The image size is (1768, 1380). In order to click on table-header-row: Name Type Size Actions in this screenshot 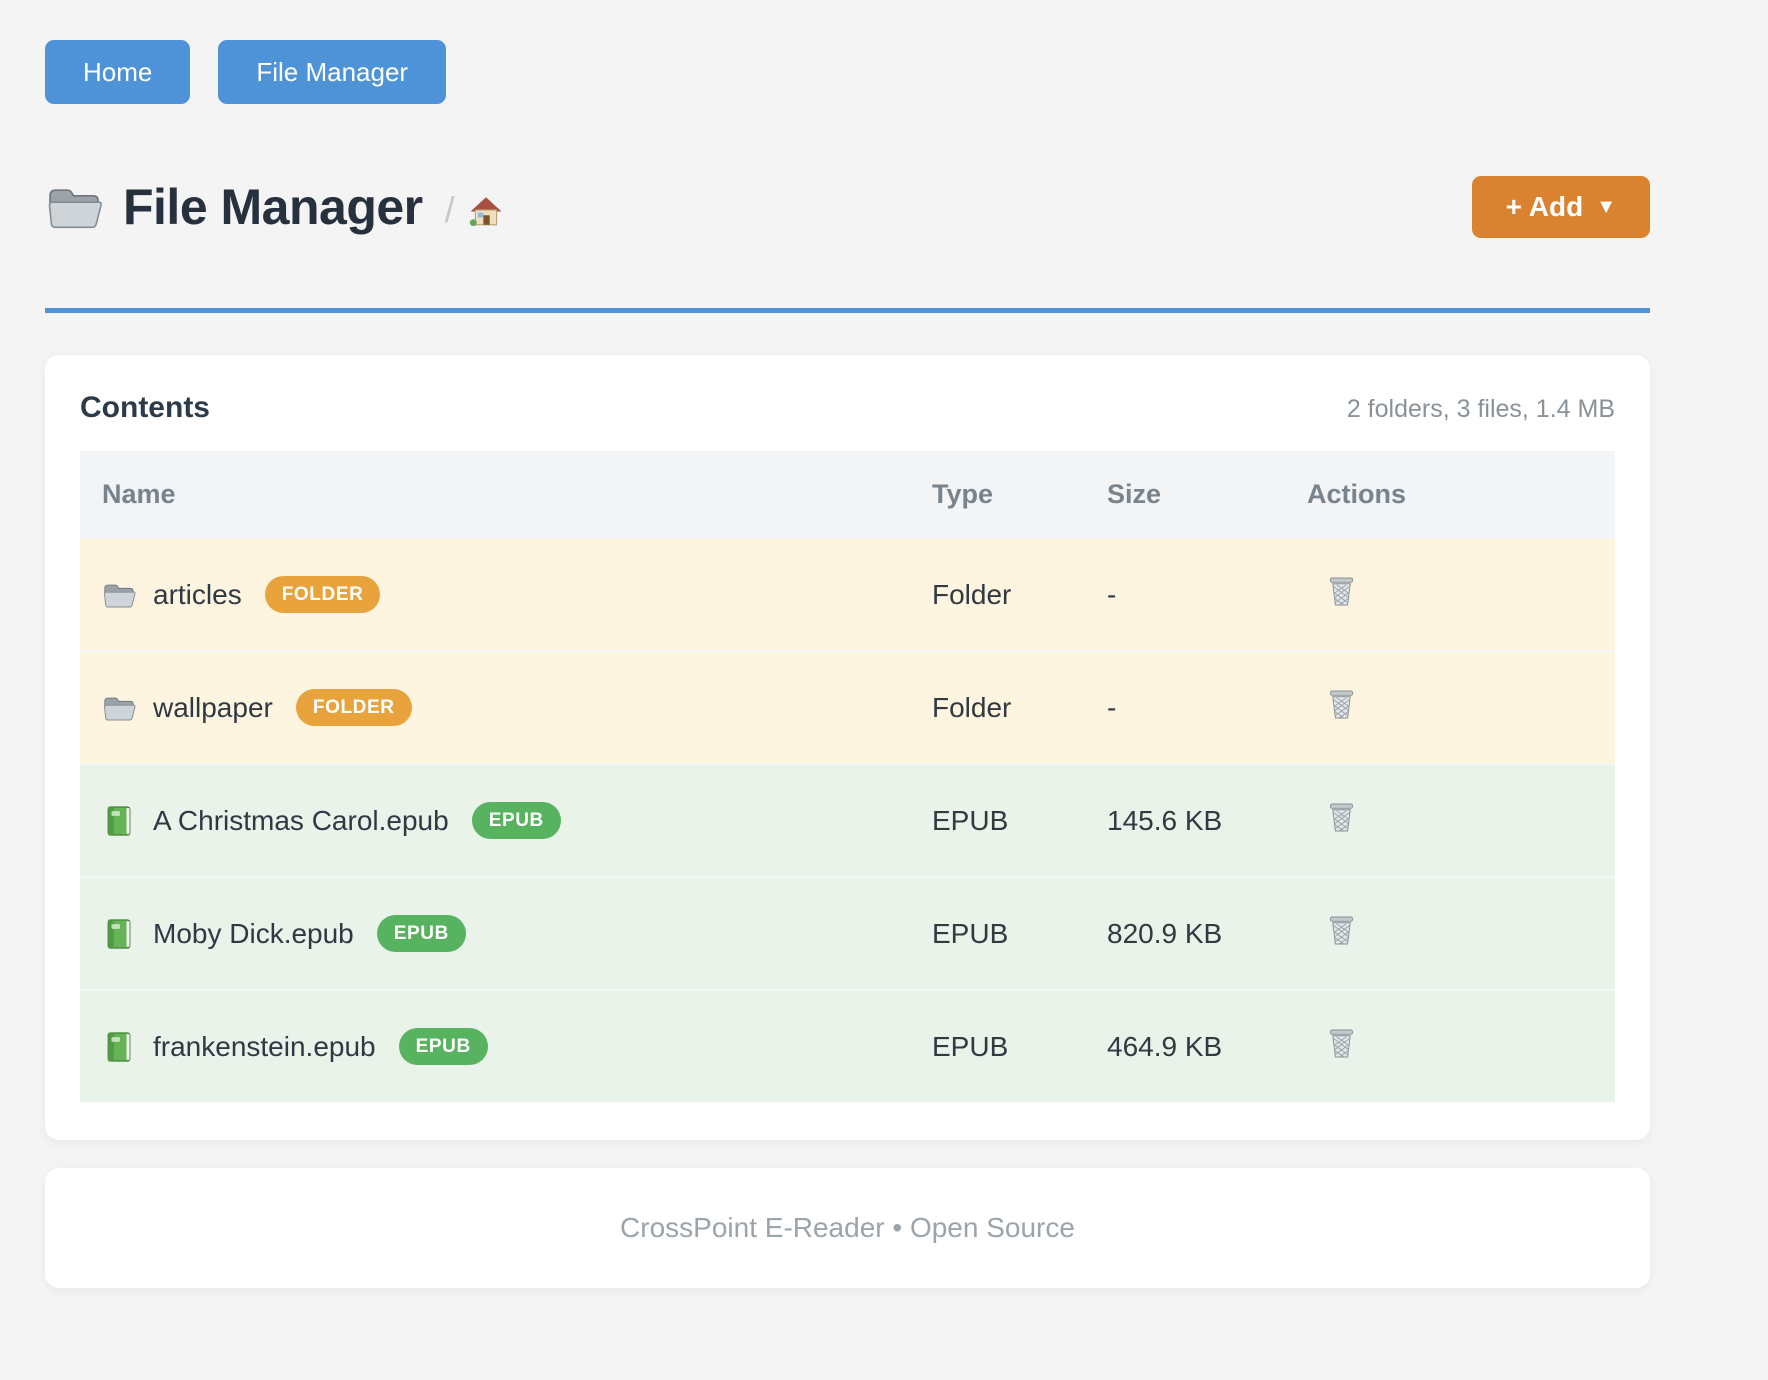, I will do `click(847, 494)`.